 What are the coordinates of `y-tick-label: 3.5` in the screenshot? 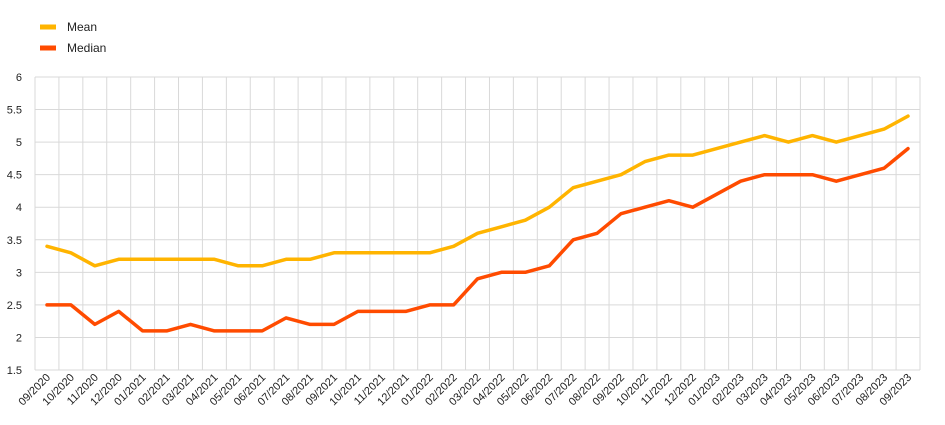 It's located at (14, 241).